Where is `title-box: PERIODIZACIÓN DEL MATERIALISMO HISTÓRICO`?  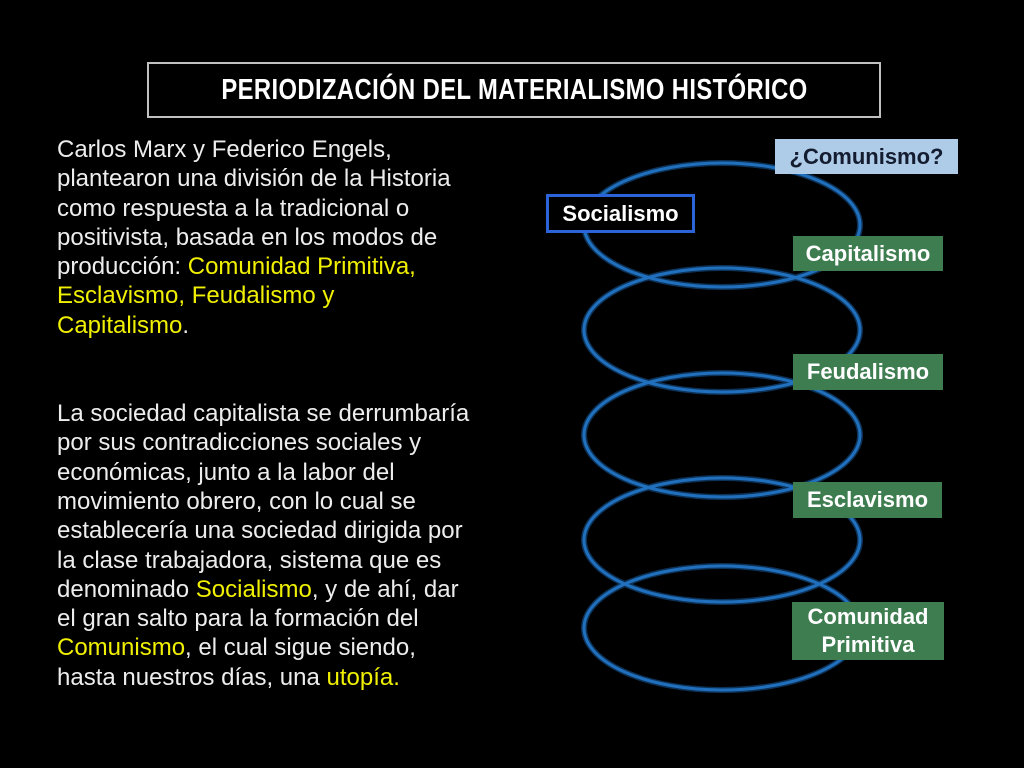 title-box: PERIODIZACIÓN DEL MATERIALISMO HISTÓRICO is located at coordinates (514, 90).